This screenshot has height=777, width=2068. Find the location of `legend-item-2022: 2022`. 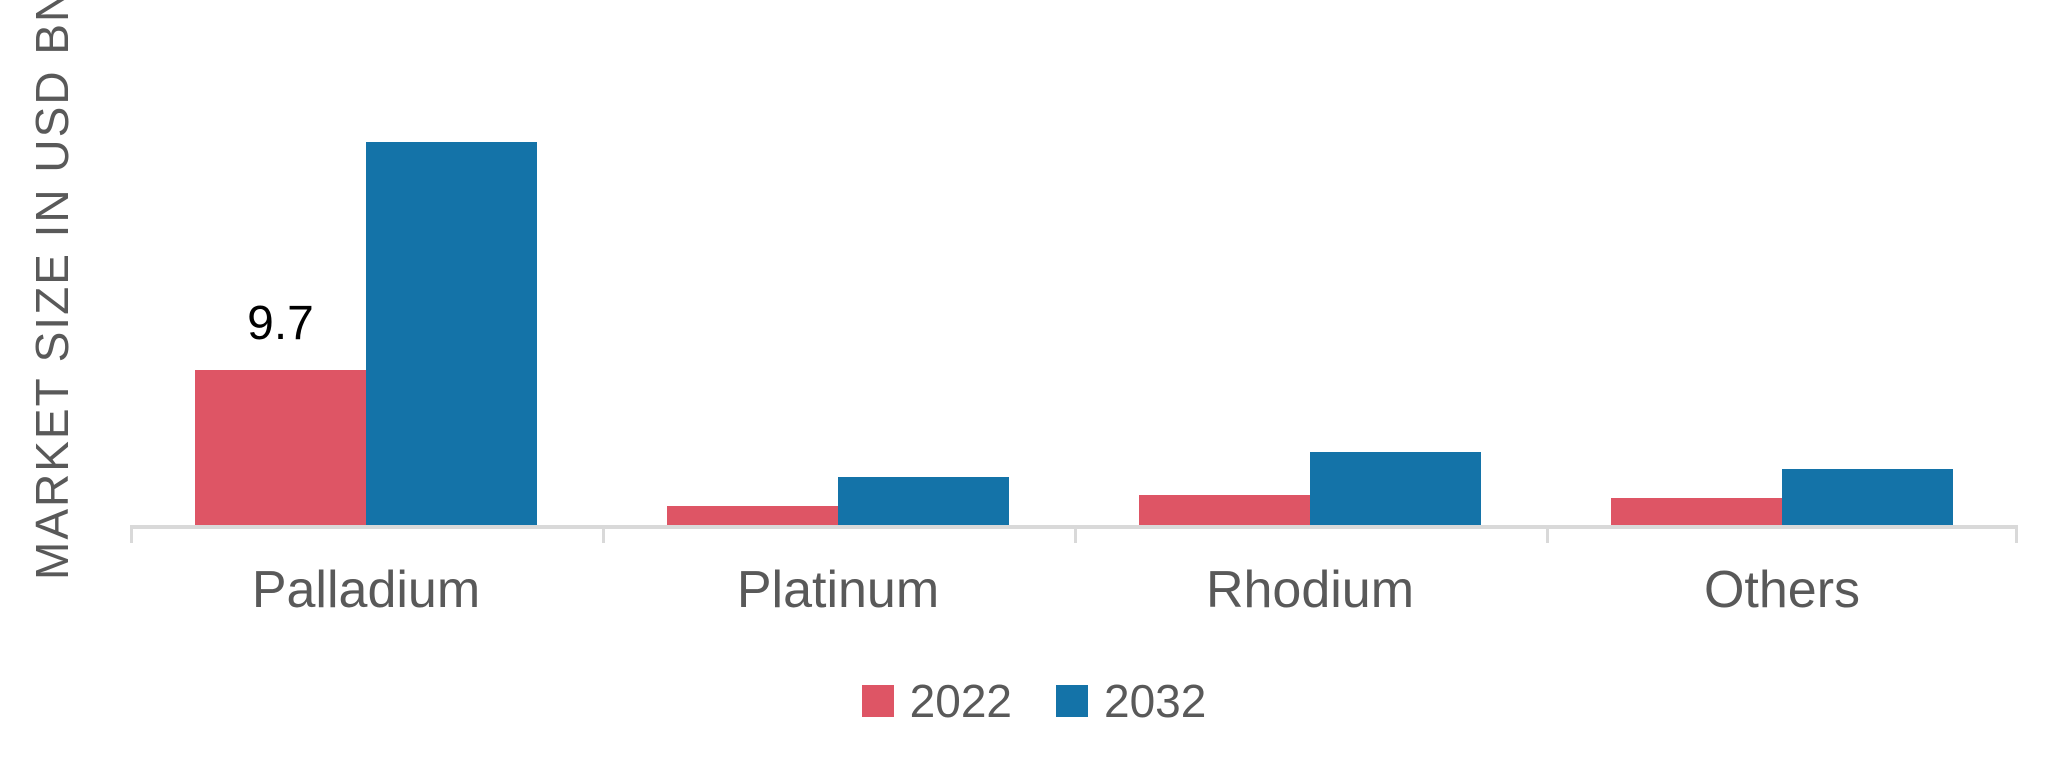

legend-item-2022: 2022 is located at coordinates (936, 701).